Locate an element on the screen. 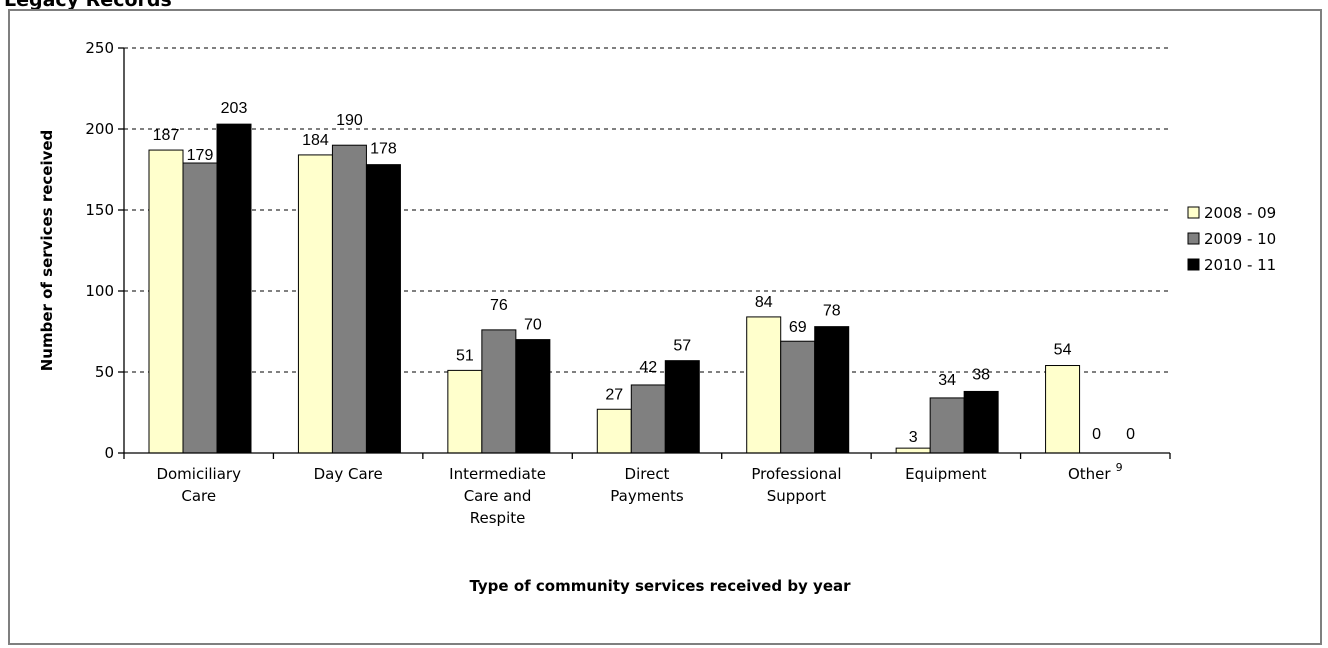  data-label: 57 is located at coordinates (682, 346).